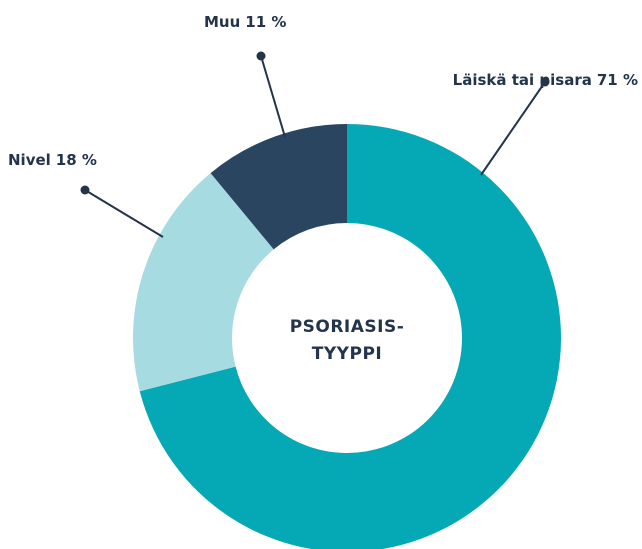  I want to click on slice-value: 71 %, so click(617, 80).